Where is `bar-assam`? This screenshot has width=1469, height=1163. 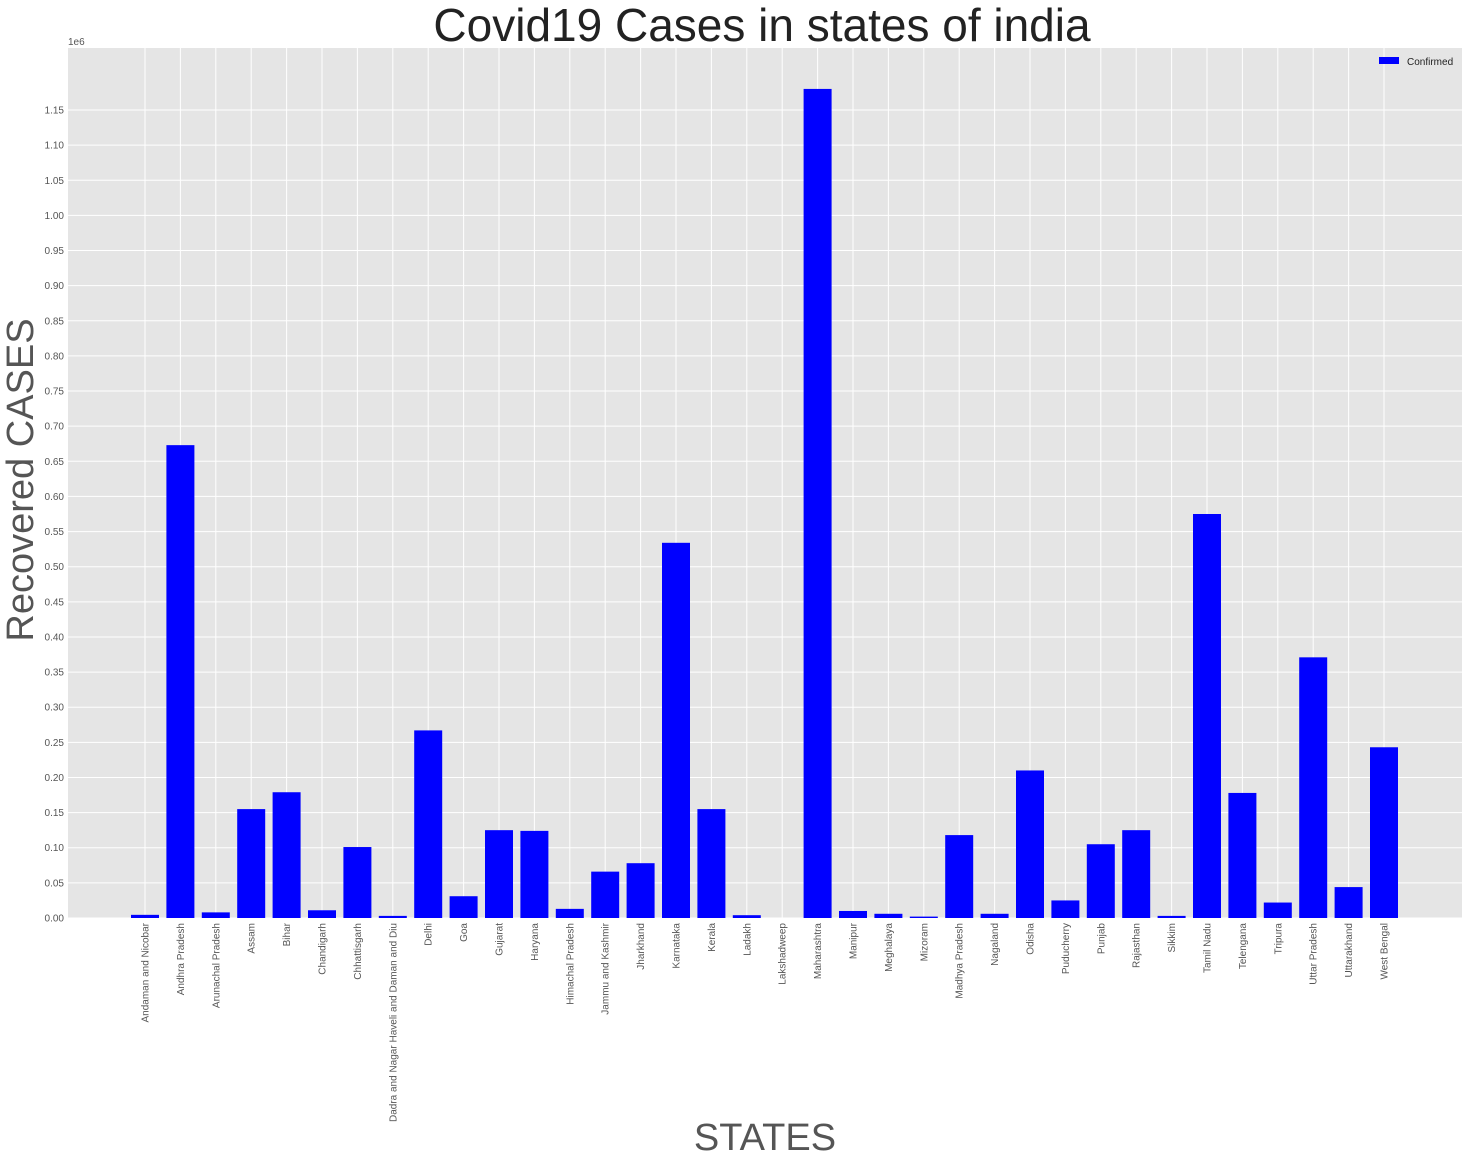 bar-assam is located at coordinates (251, 863).